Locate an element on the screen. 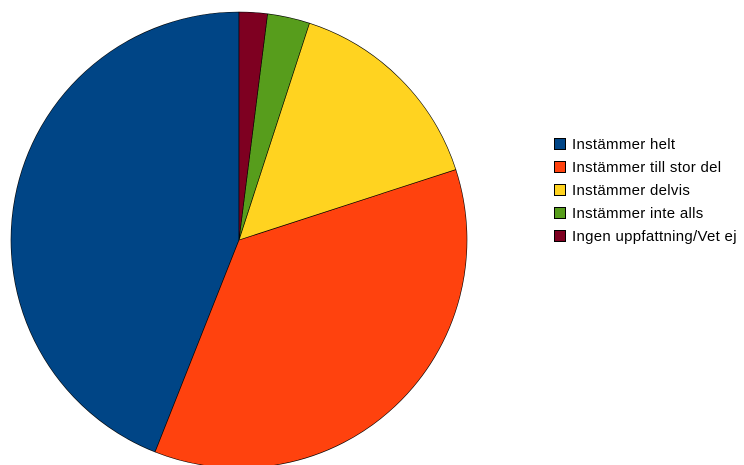 The height and width of the screenshot is (465, 744). legend-label-instammer-inte-alls: Instämmer inte alls is located at coordinates (638, 213).